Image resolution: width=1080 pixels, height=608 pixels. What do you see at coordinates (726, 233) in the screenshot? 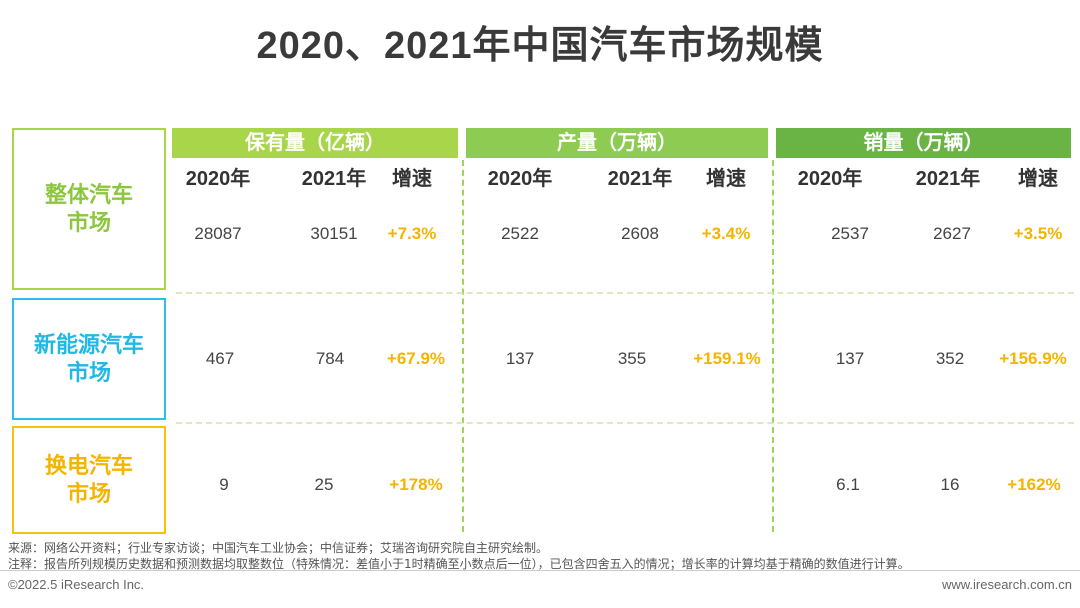
I see `growth-rate: +3.4%` at bounding box center [726, 233].